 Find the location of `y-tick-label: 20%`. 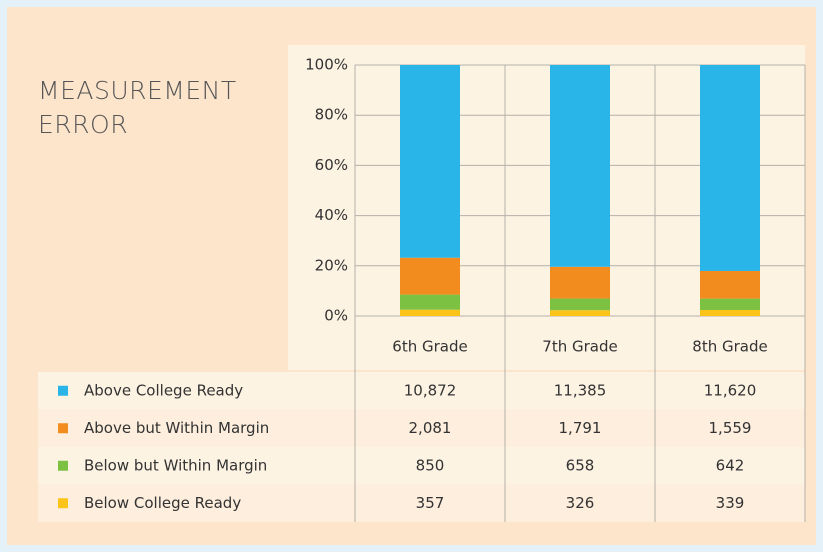

y-tick-label: 20% is located at coordinates (331, 265).